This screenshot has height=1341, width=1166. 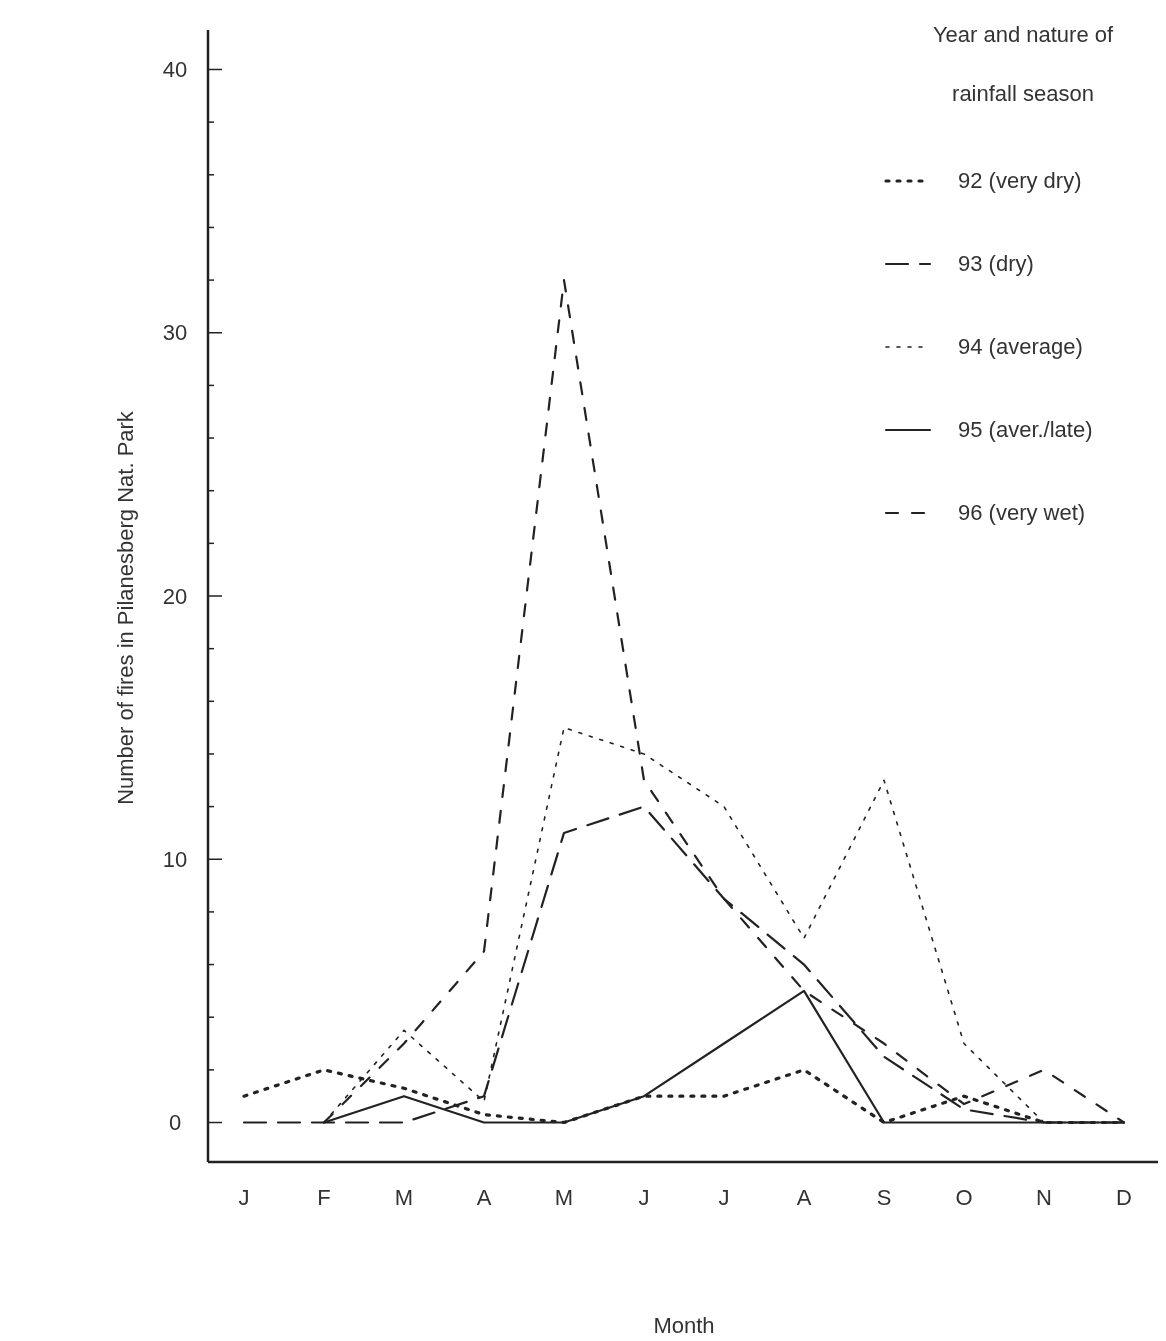 I want to click on x-axis-title: Month, so click(x=684, y=1325).